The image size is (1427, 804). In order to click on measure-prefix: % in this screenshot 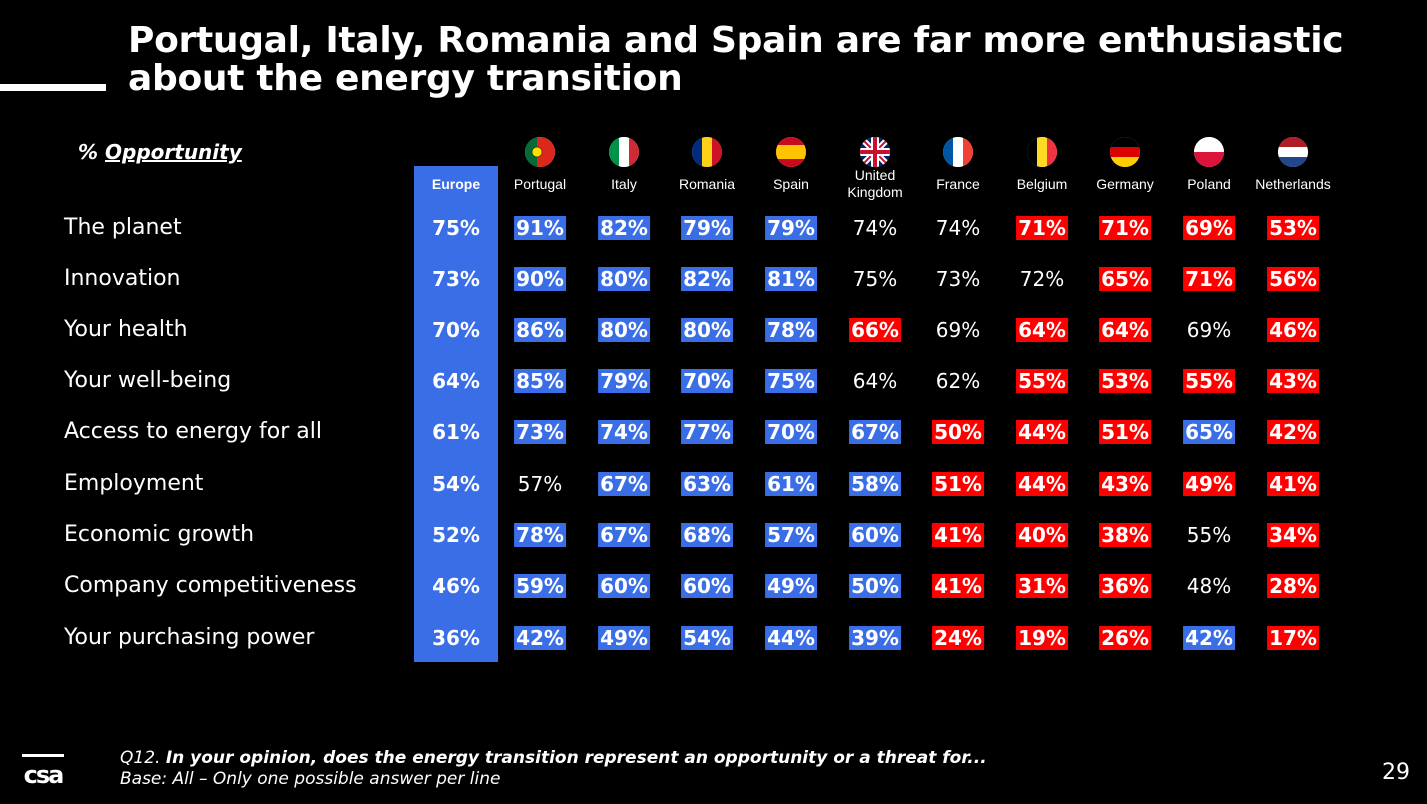, I will do `click(92, 152)`.